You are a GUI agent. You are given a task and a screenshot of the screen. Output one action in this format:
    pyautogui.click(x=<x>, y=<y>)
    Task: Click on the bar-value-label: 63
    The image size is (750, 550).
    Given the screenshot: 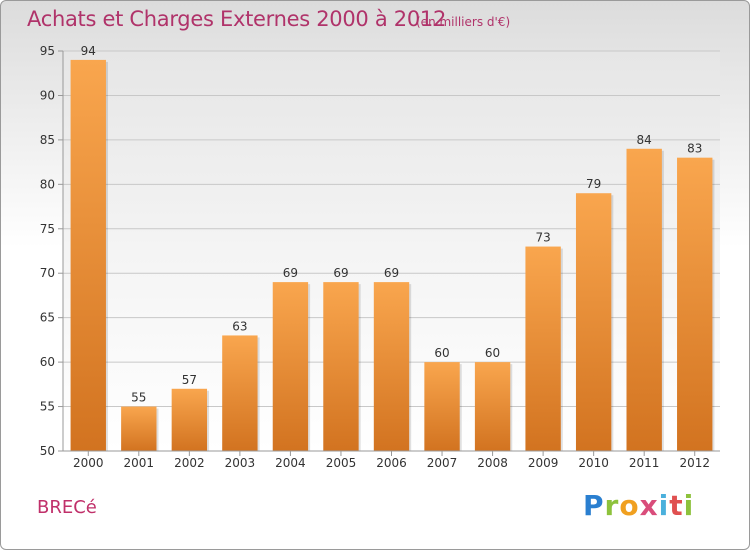 What is the action you would take?
    pyautogui.click(x=239, y=326)
    